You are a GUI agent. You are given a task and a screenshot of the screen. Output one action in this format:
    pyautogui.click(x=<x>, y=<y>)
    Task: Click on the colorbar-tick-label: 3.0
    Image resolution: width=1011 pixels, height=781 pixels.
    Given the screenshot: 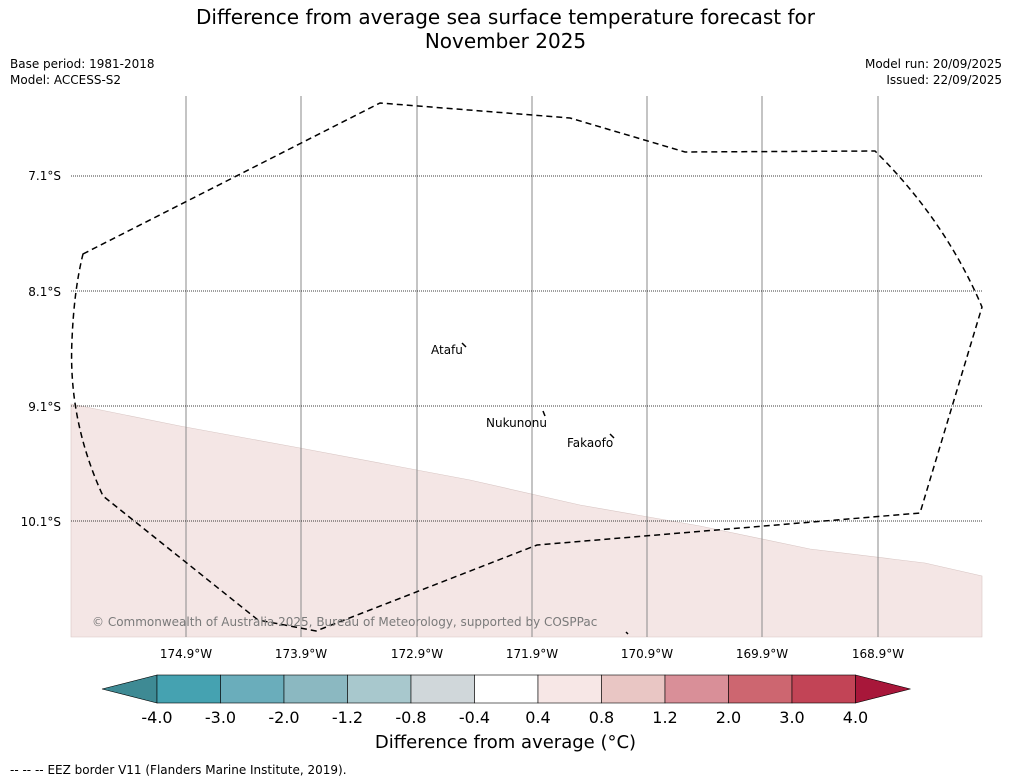 What is the action you would take?
    pyautogui.click(x=791, y=717)
    